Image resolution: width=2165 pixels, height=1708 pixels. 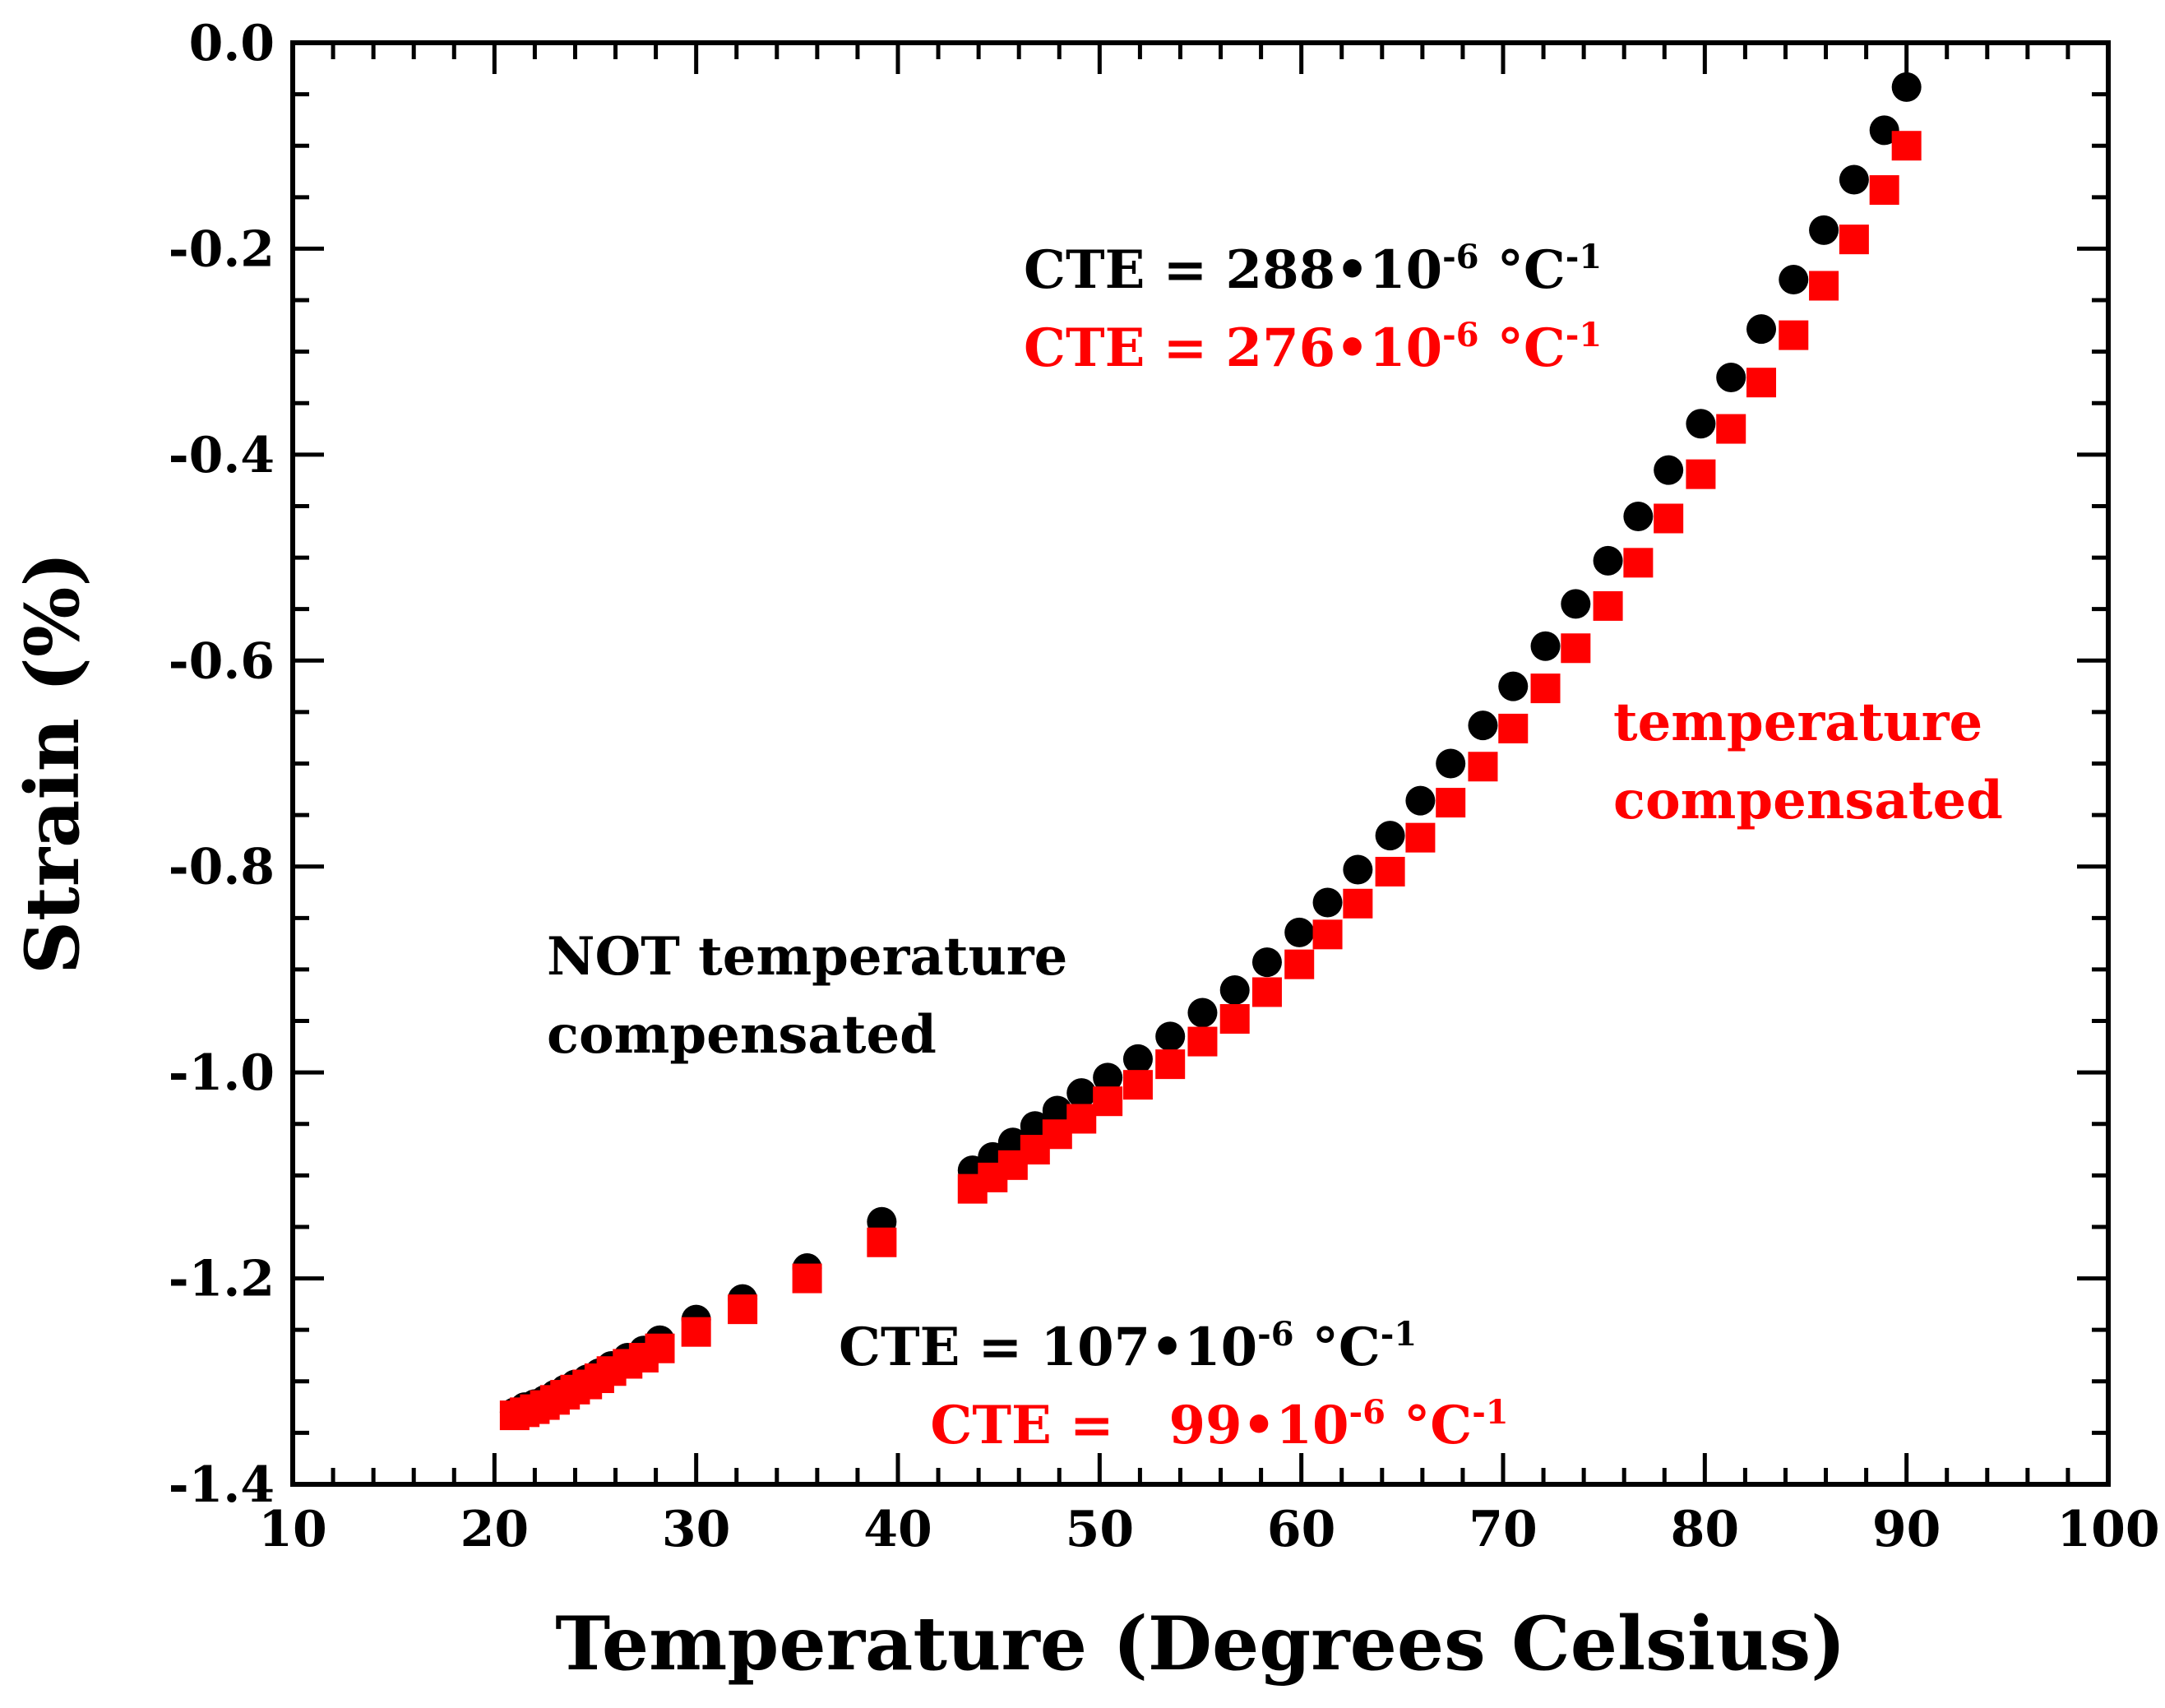 What do you see at coordinates (1808, 801) in the screenshot?
I see `compensated-label-line2: compensated` at bounding box center [1808, 801].